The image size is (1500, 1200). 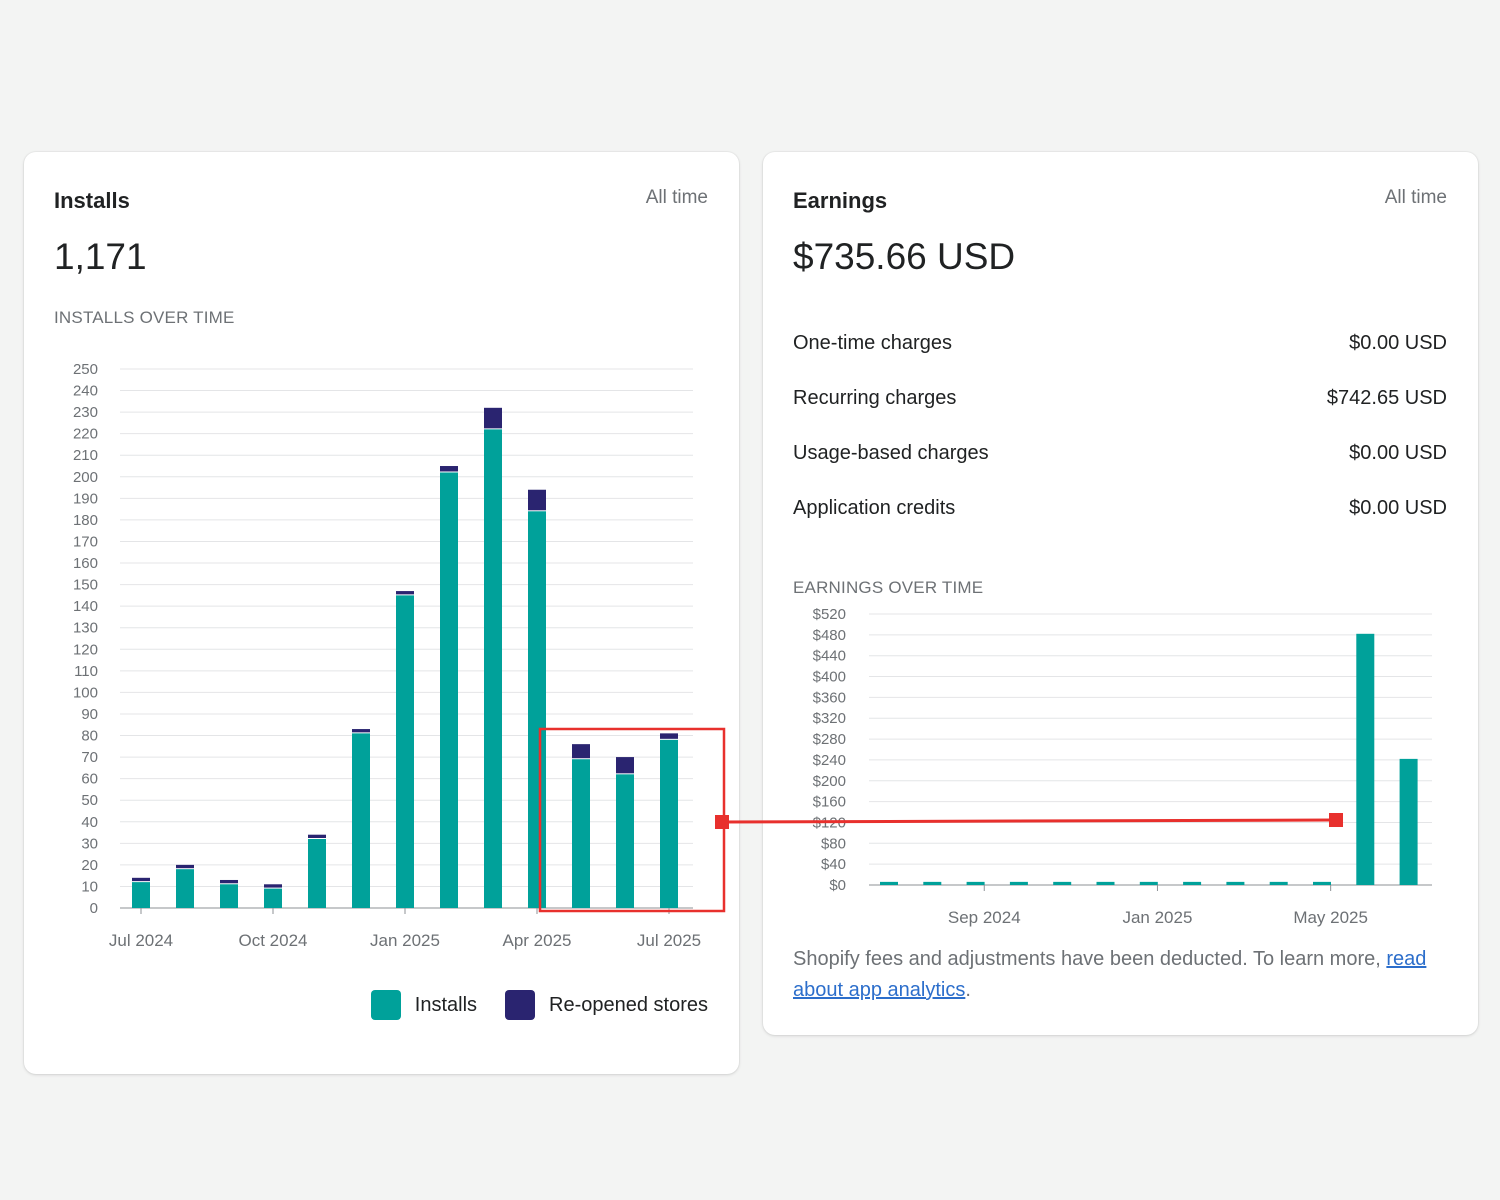 What do you see at coordinates (840, 200) in the screenshot?
I see `earnings-title: Earnings` at bounding box center [840, 200].